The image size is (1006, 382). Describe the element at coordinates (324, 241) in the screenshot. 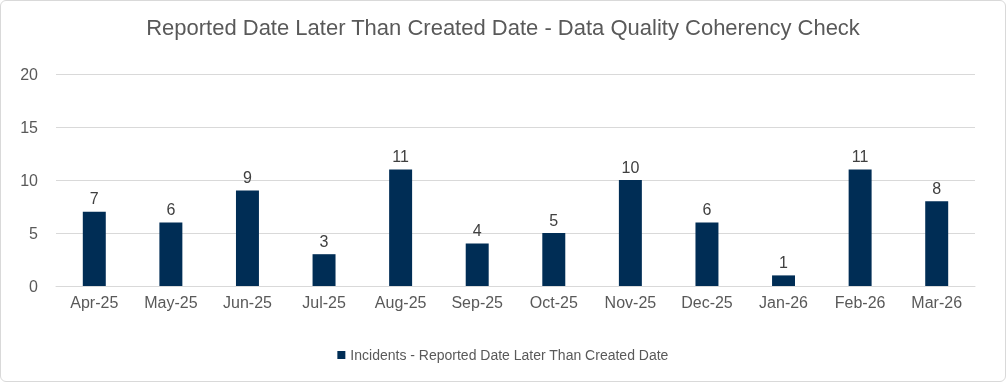

I see `data-label: 3` at that location.